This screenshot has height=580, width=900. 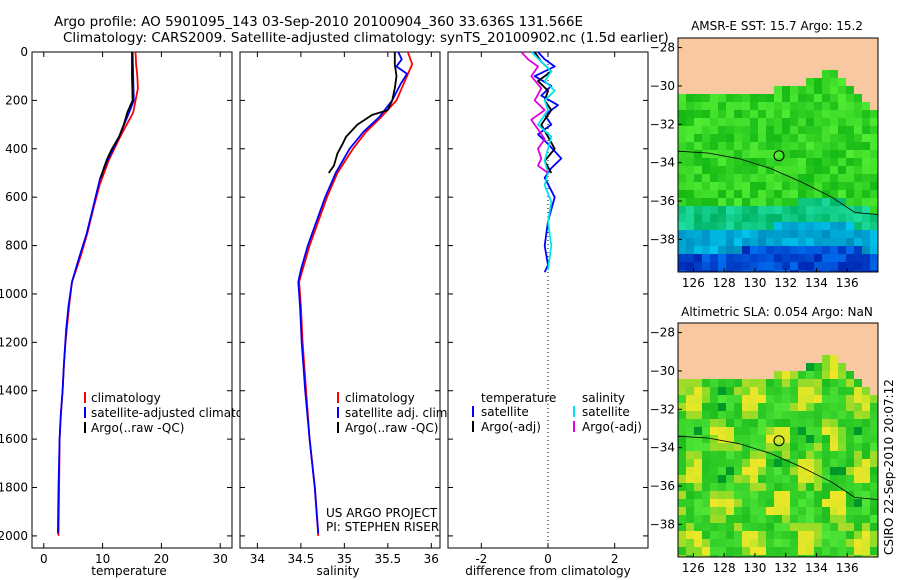 I want to click on x-tick-label: 134, so click(x=816, y=283).